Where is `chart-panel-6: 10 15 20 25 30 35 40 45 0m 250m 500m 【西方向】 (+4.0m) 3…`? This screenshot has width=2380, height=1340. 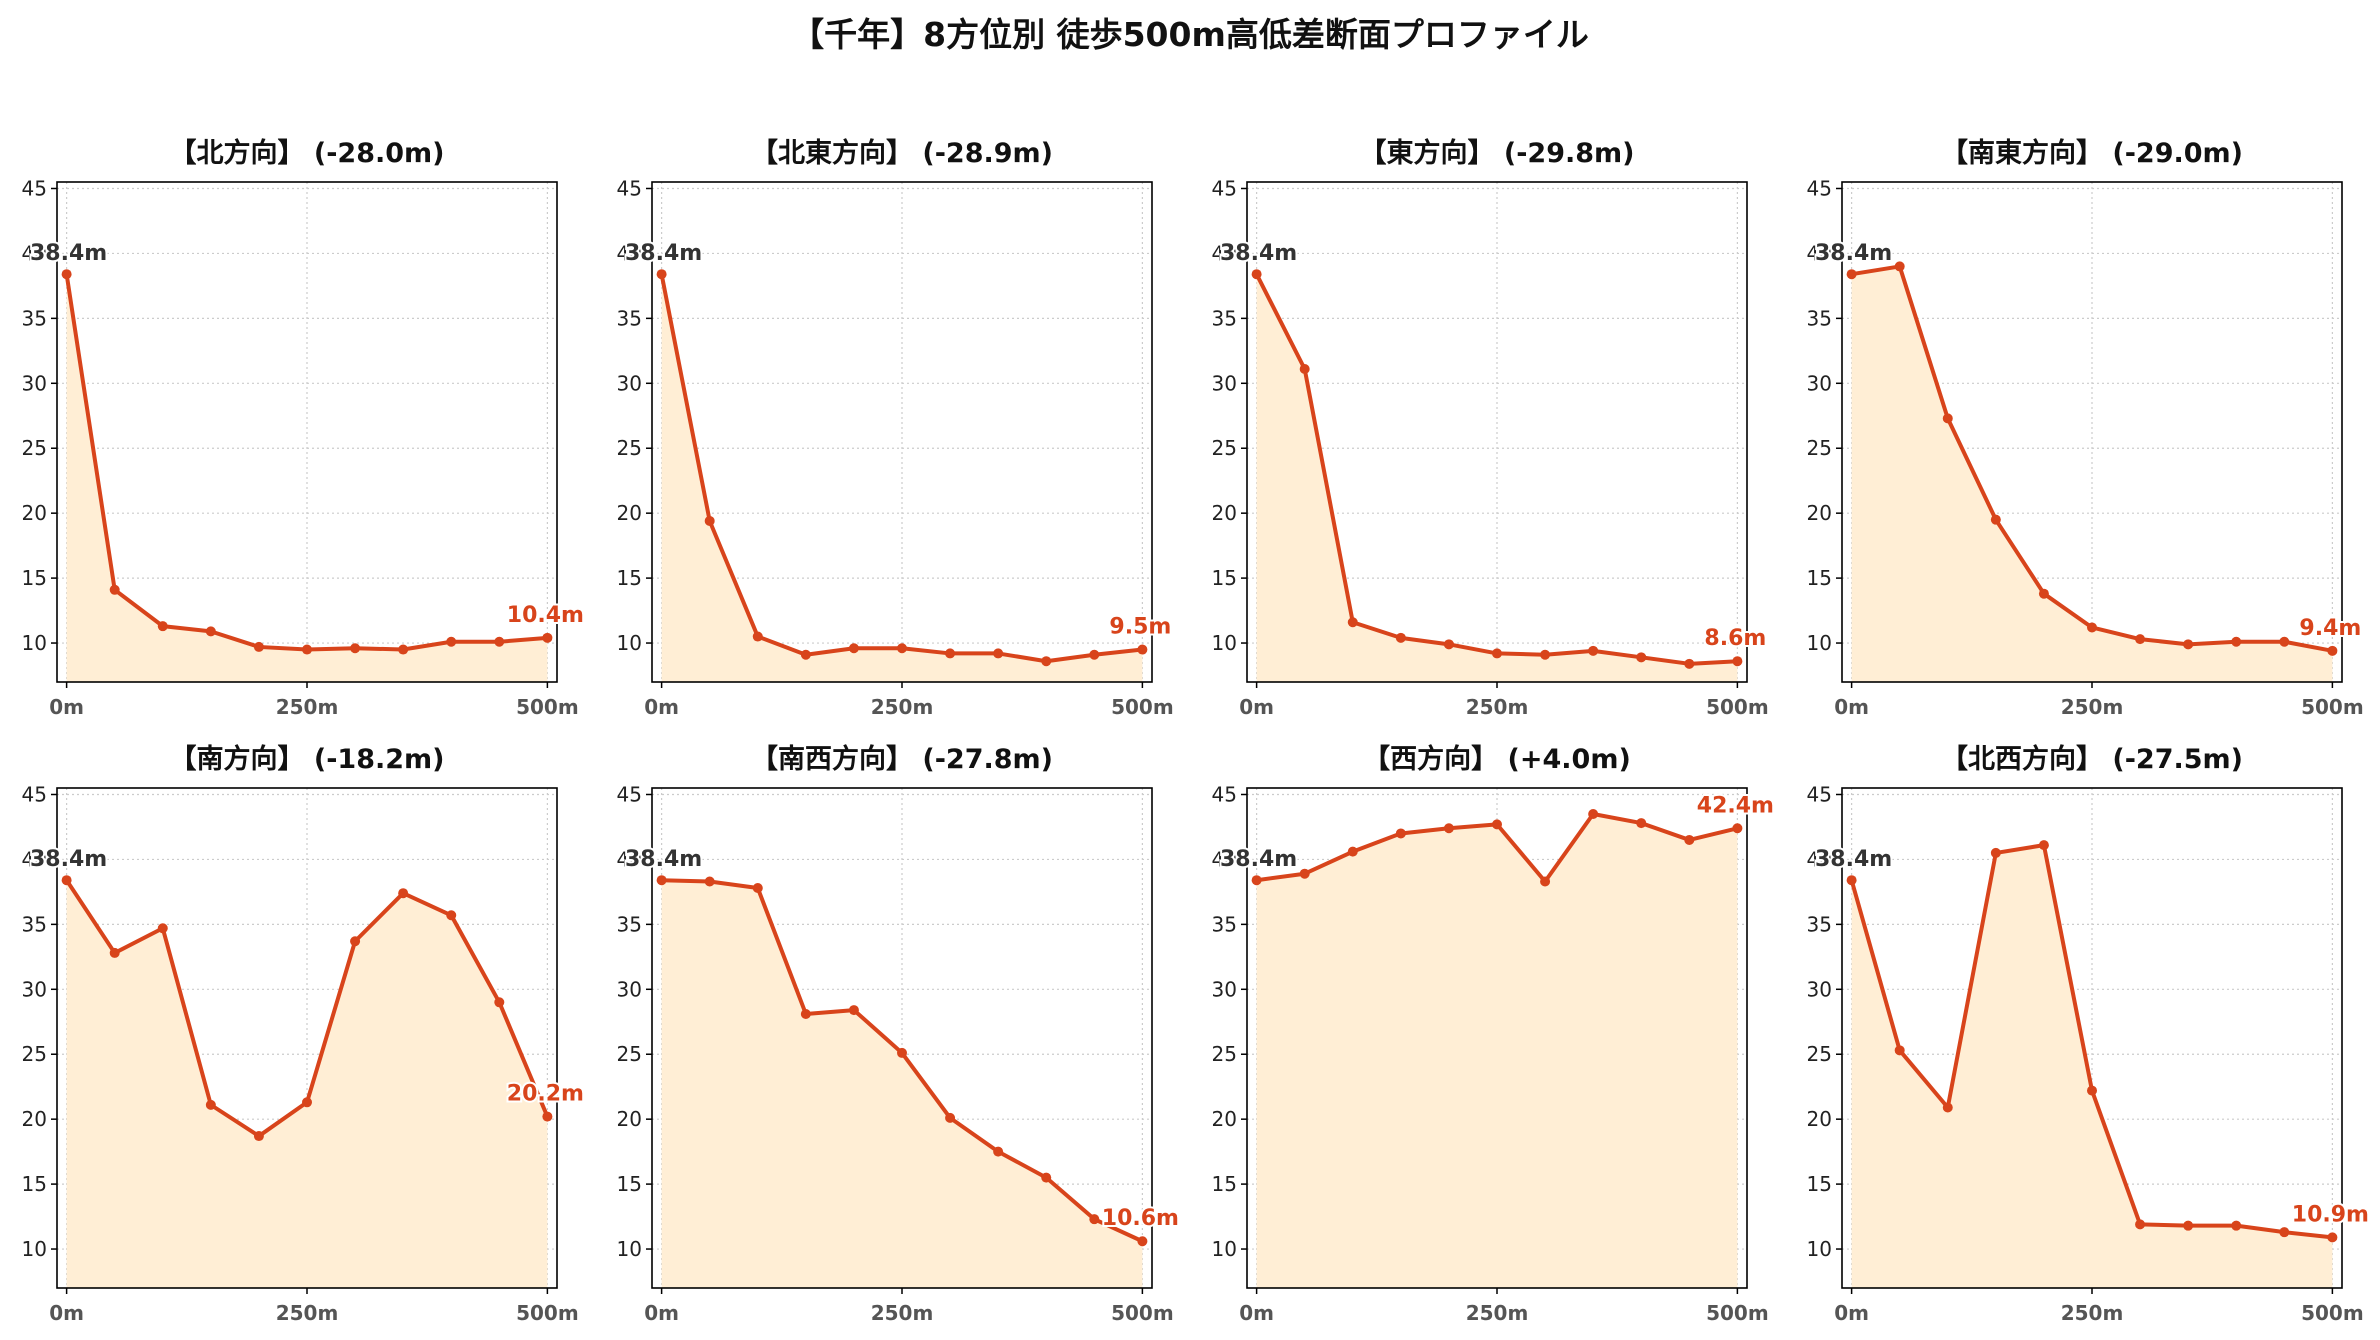
chart-panel-6: 10 15 20 25 30 35 40 45 0m 250m 500m 【西方向】 (+4.0m) 3… is located at coordinates (1494, 1034).